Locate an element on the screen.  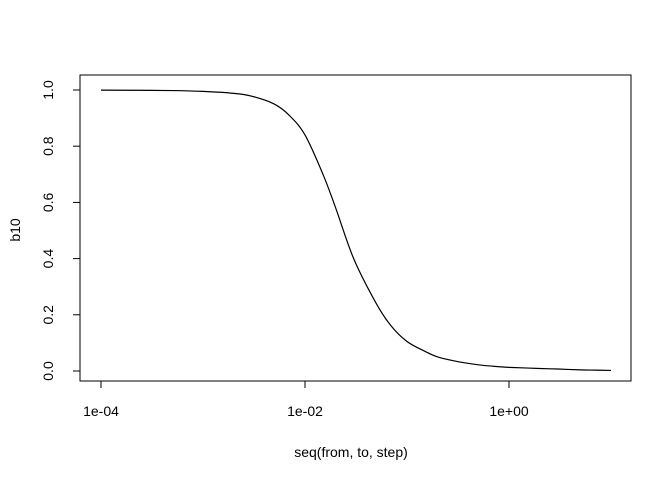
y-axis-label: b10 is located at coordinates (15, 230).